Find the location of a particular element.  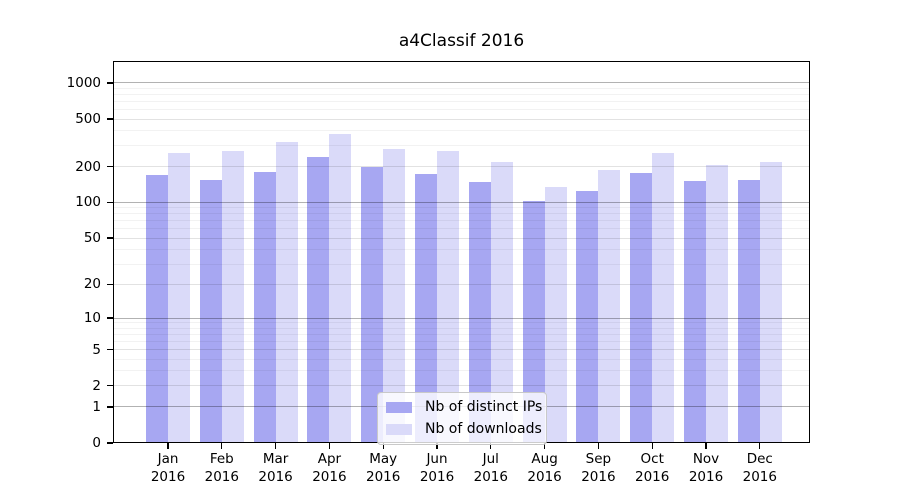

x-tick-oct is located at coordinates (652, 446).